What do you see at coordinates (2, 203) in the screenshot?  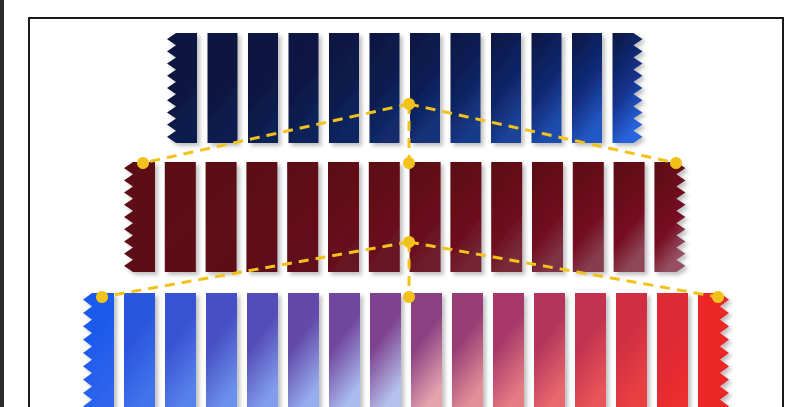 I see `left-edge` at bounding box center [2, 203].